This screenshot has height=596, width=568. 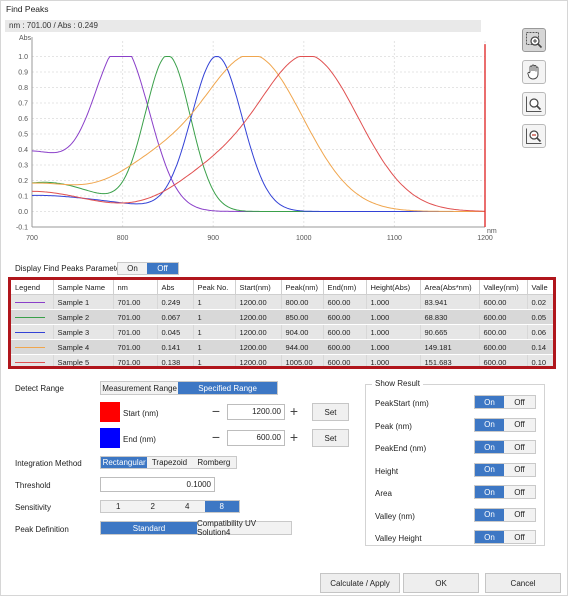 What do you see at coordinates (534, 136) in the screenshot?
I see `zoom-reset-button` at bounding box center [534, 136].